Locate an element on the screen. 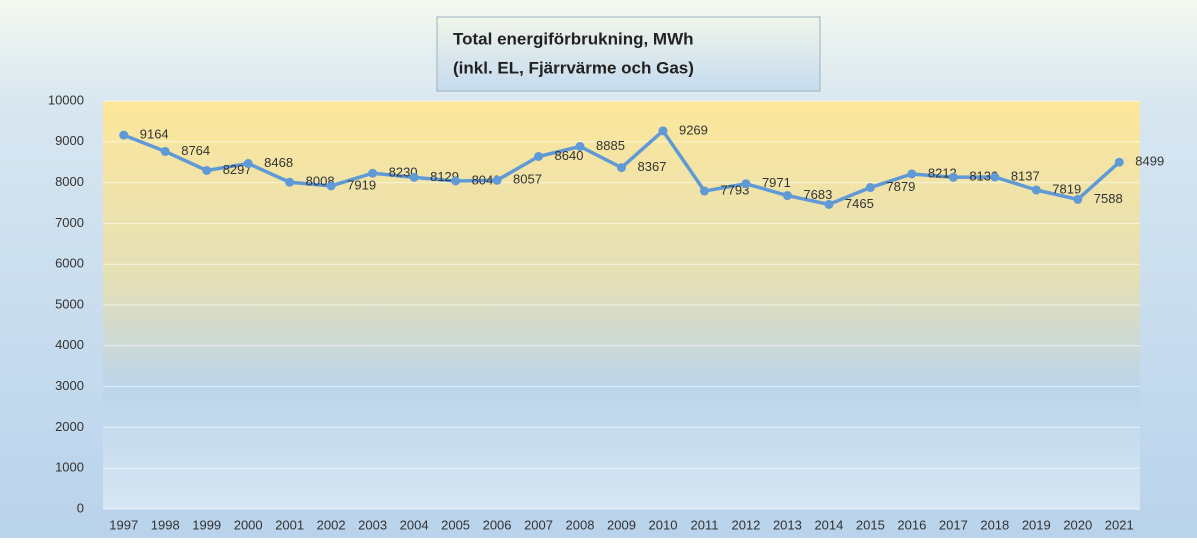 Image resolution: width=1197 pixels, height=543 pixels. y-tick-label: 1000 is located at coordinates (69, 467).